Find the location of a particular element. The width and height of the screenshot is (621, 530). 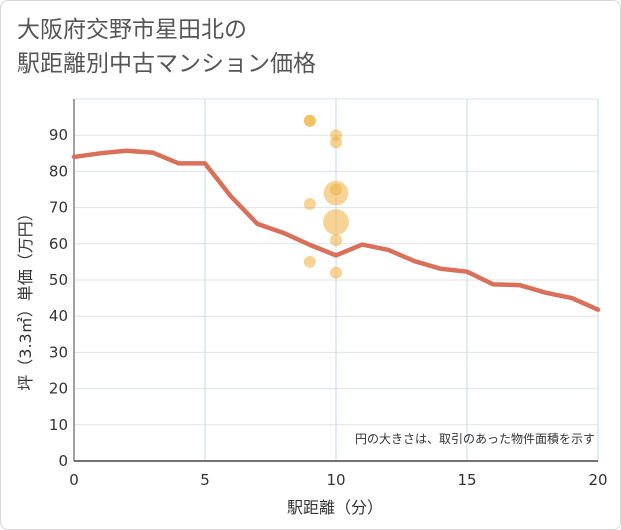

y-tick-label-50: 50 is located at coordinates (58, 280).